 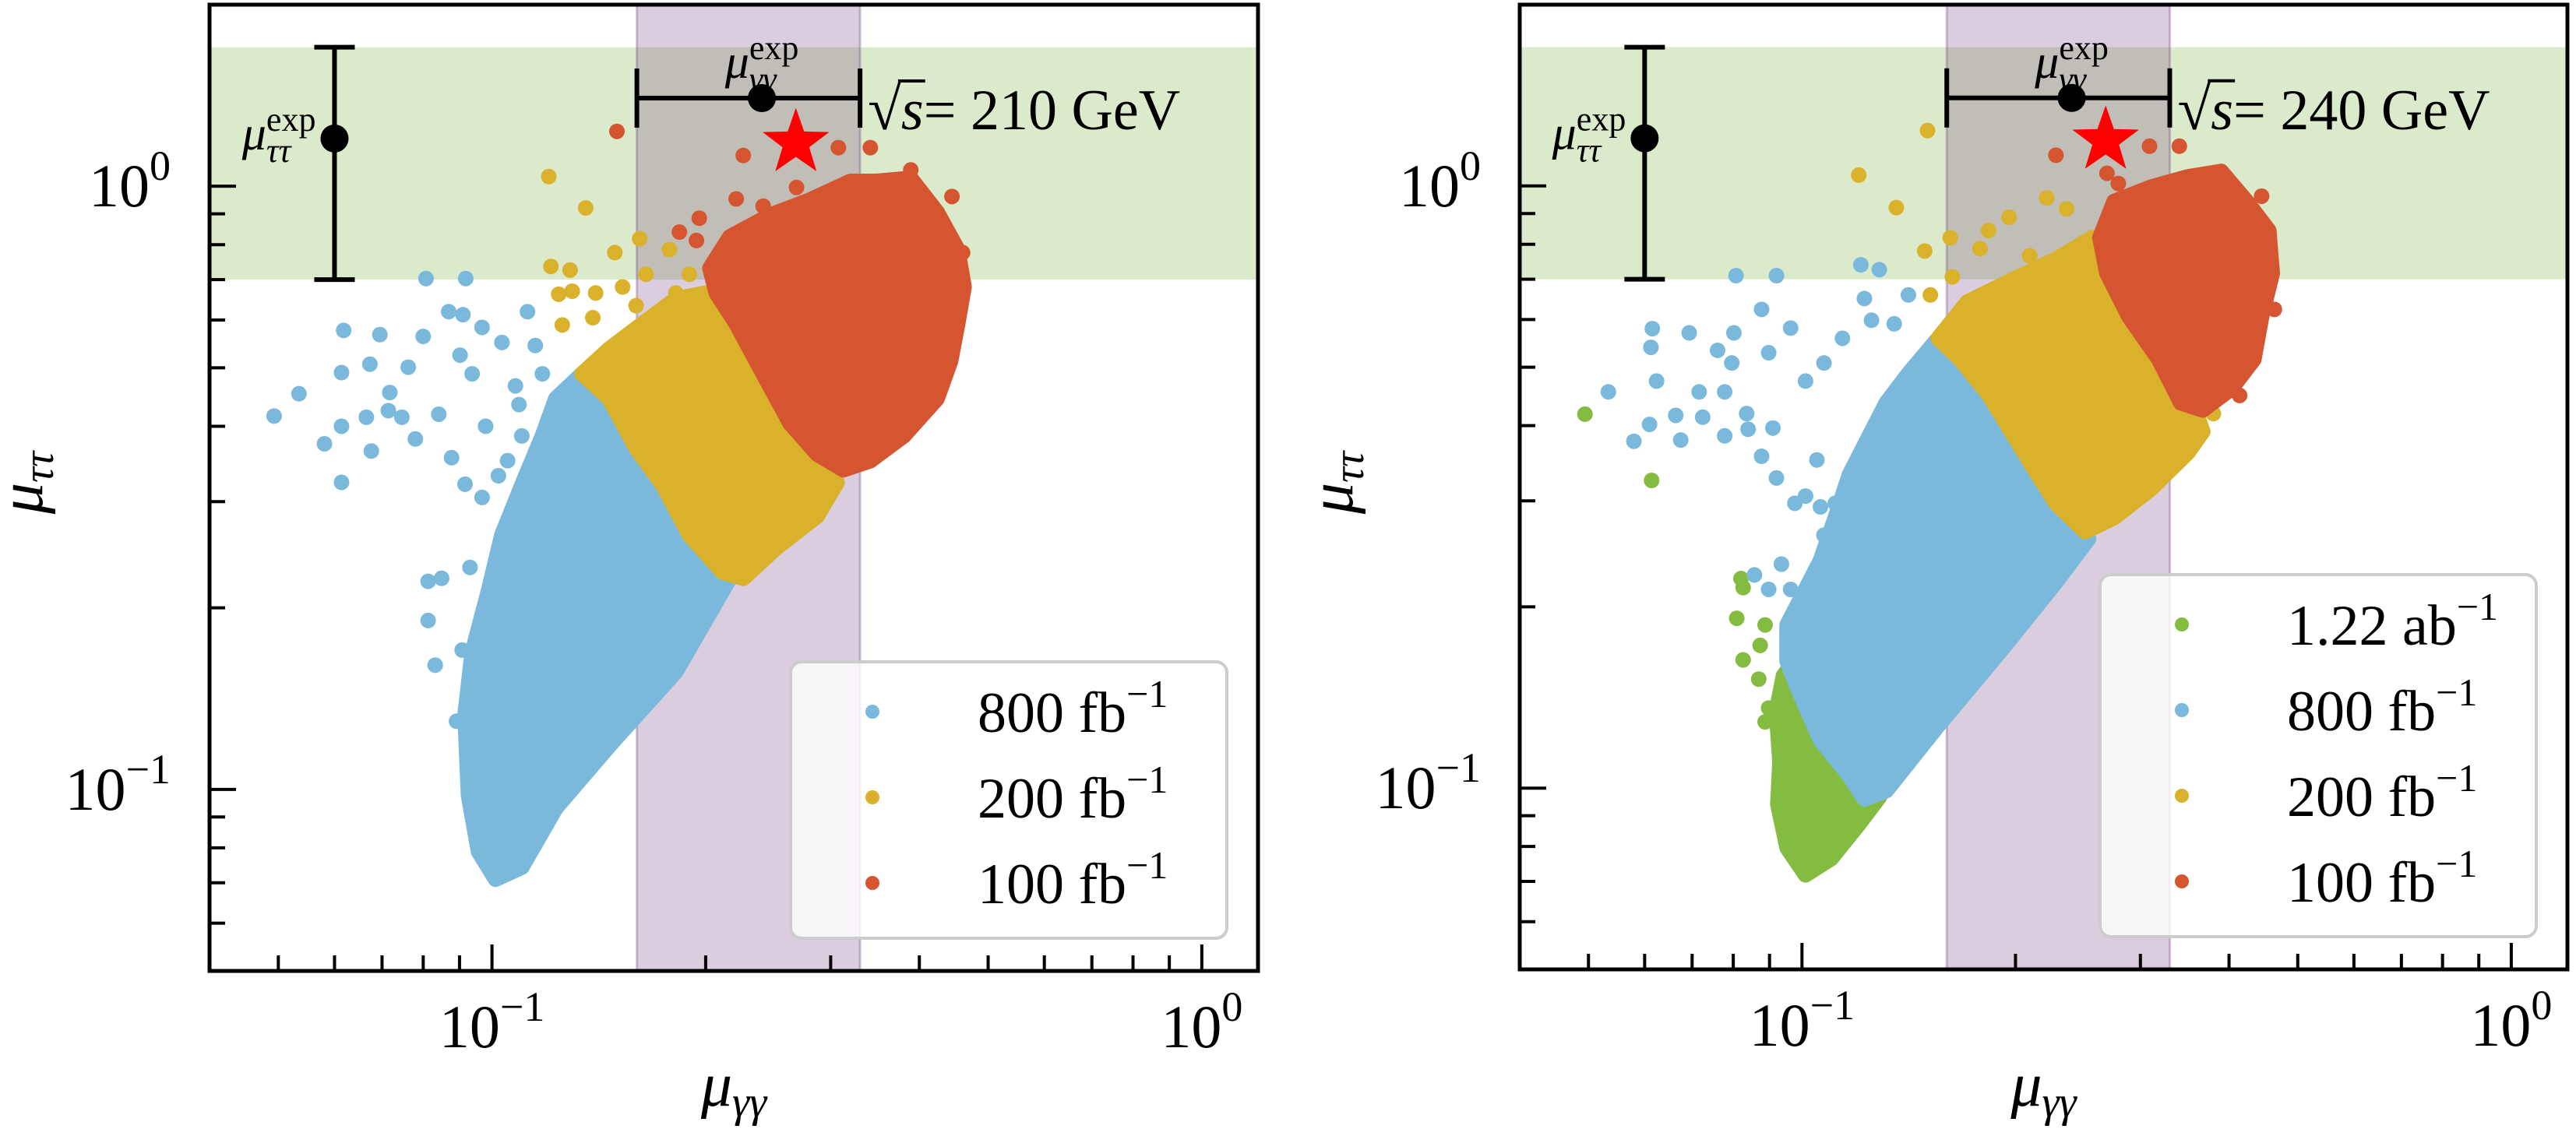 What do you see at coordinates (2194, 108) in the screenshot?
I see `sqrt-sign: √` at bounding box center [2194, 108].